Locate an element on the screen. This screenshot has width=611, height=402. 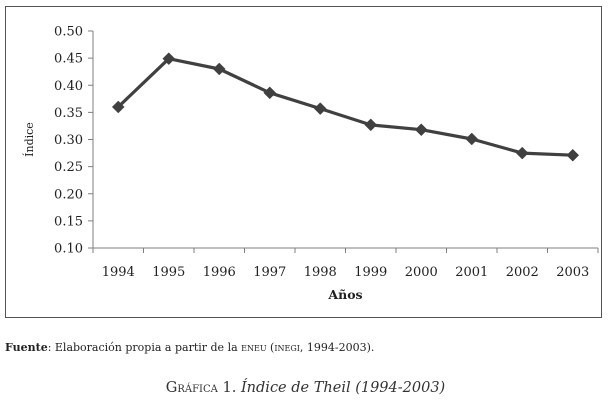
x-axis: 1994 1995 1996 1997 1998 1999 2000 2001 2002 2003 is located at coordinates (345, 263).